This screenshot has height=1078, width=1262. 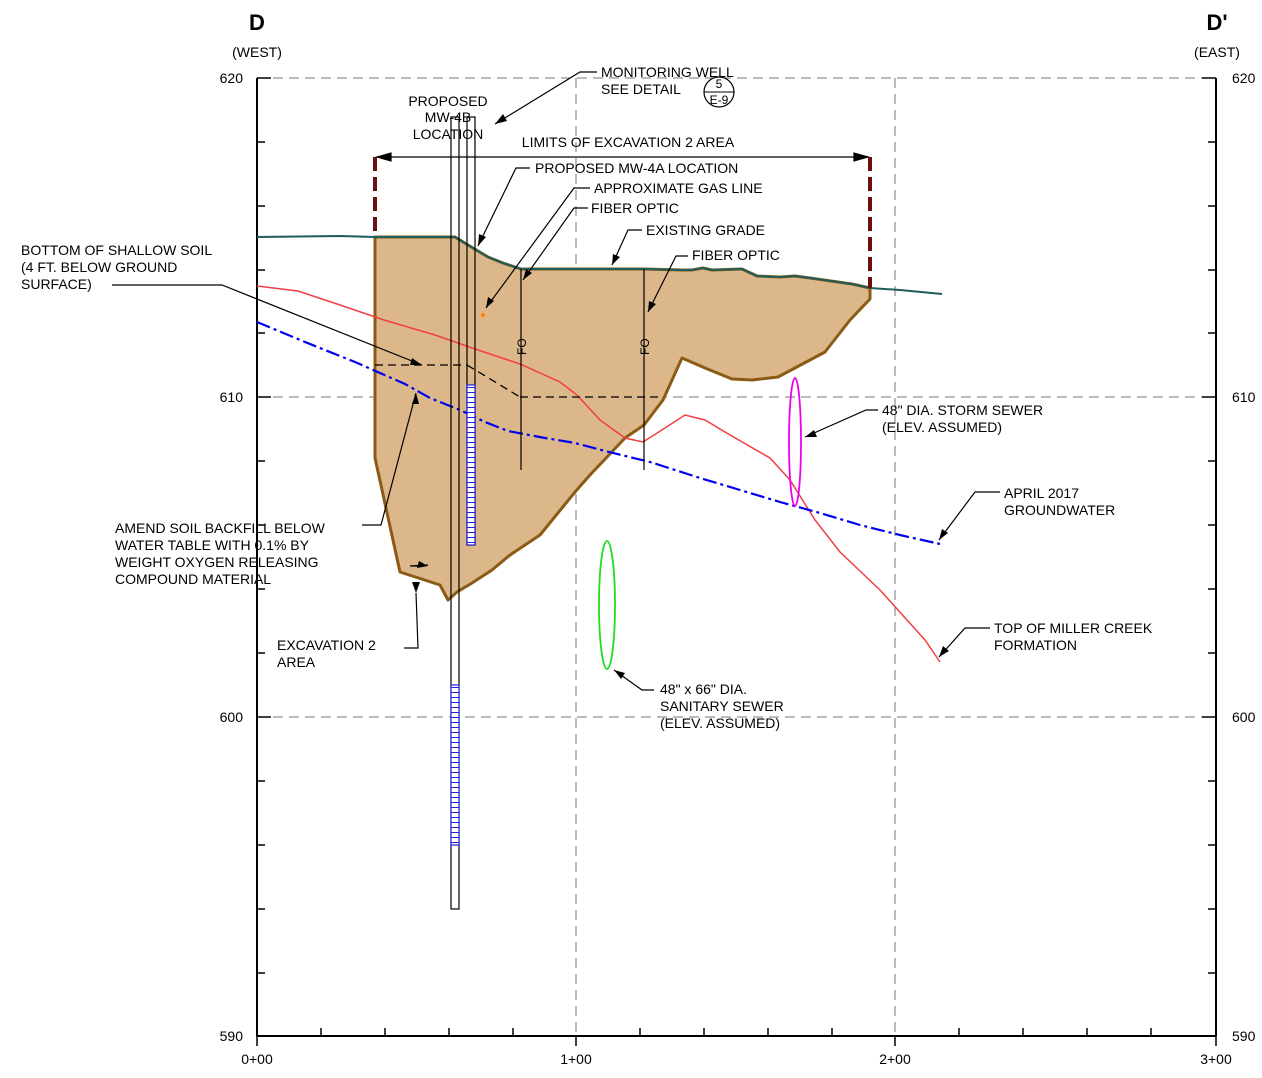 I want to click on y-tick-label-right: 610, so click(x=1244, y=397).